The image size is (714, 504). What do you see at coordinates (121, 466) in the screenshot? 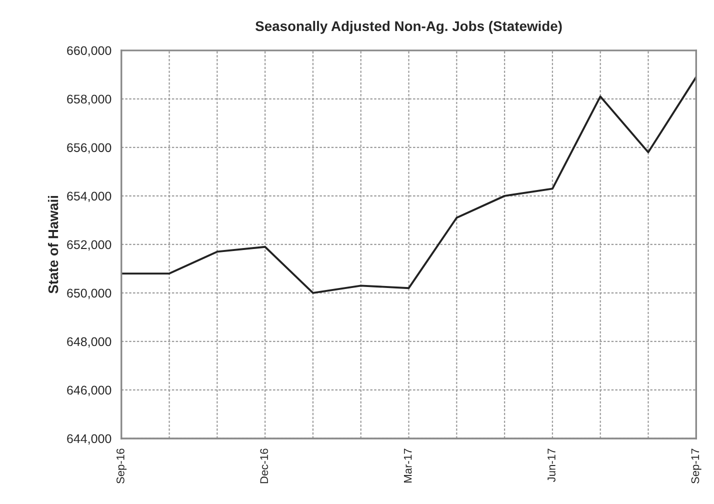
I see `x-tick-label: Sep-16` at bounding box center [121, 466].